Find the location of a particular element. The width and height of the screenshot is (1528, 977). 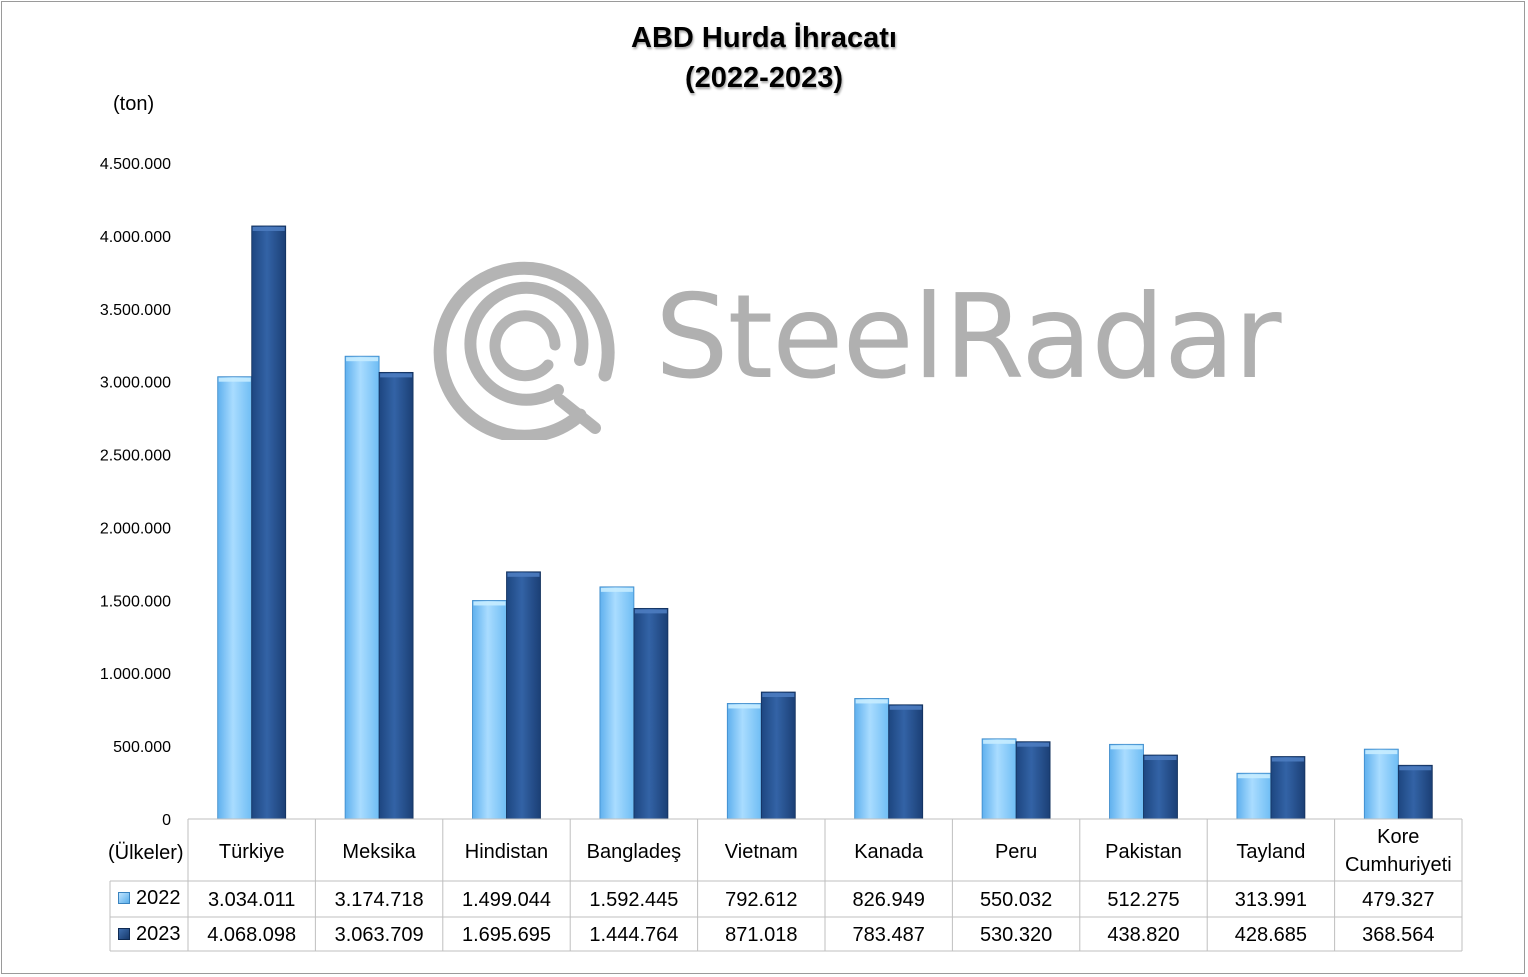

y-tick-label: 4.000.000 is located at coordinates (135, 237).